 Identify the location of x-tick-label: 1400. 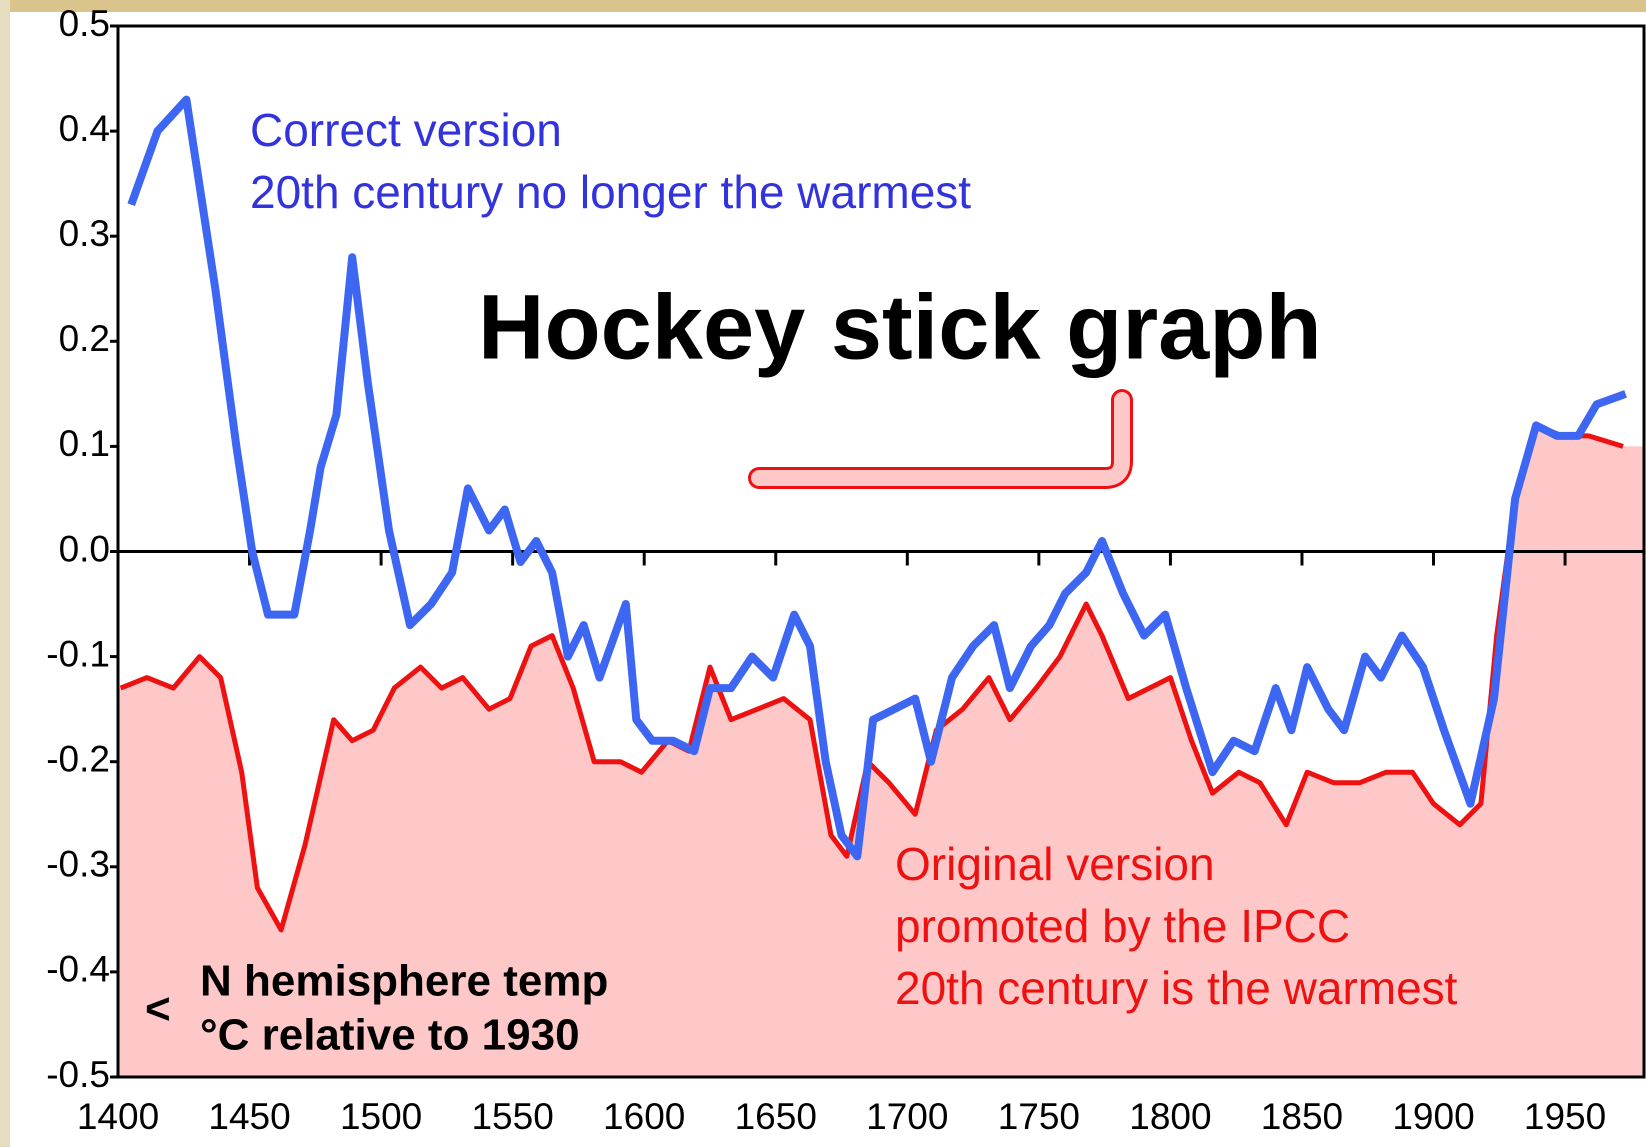
(118, 1116).